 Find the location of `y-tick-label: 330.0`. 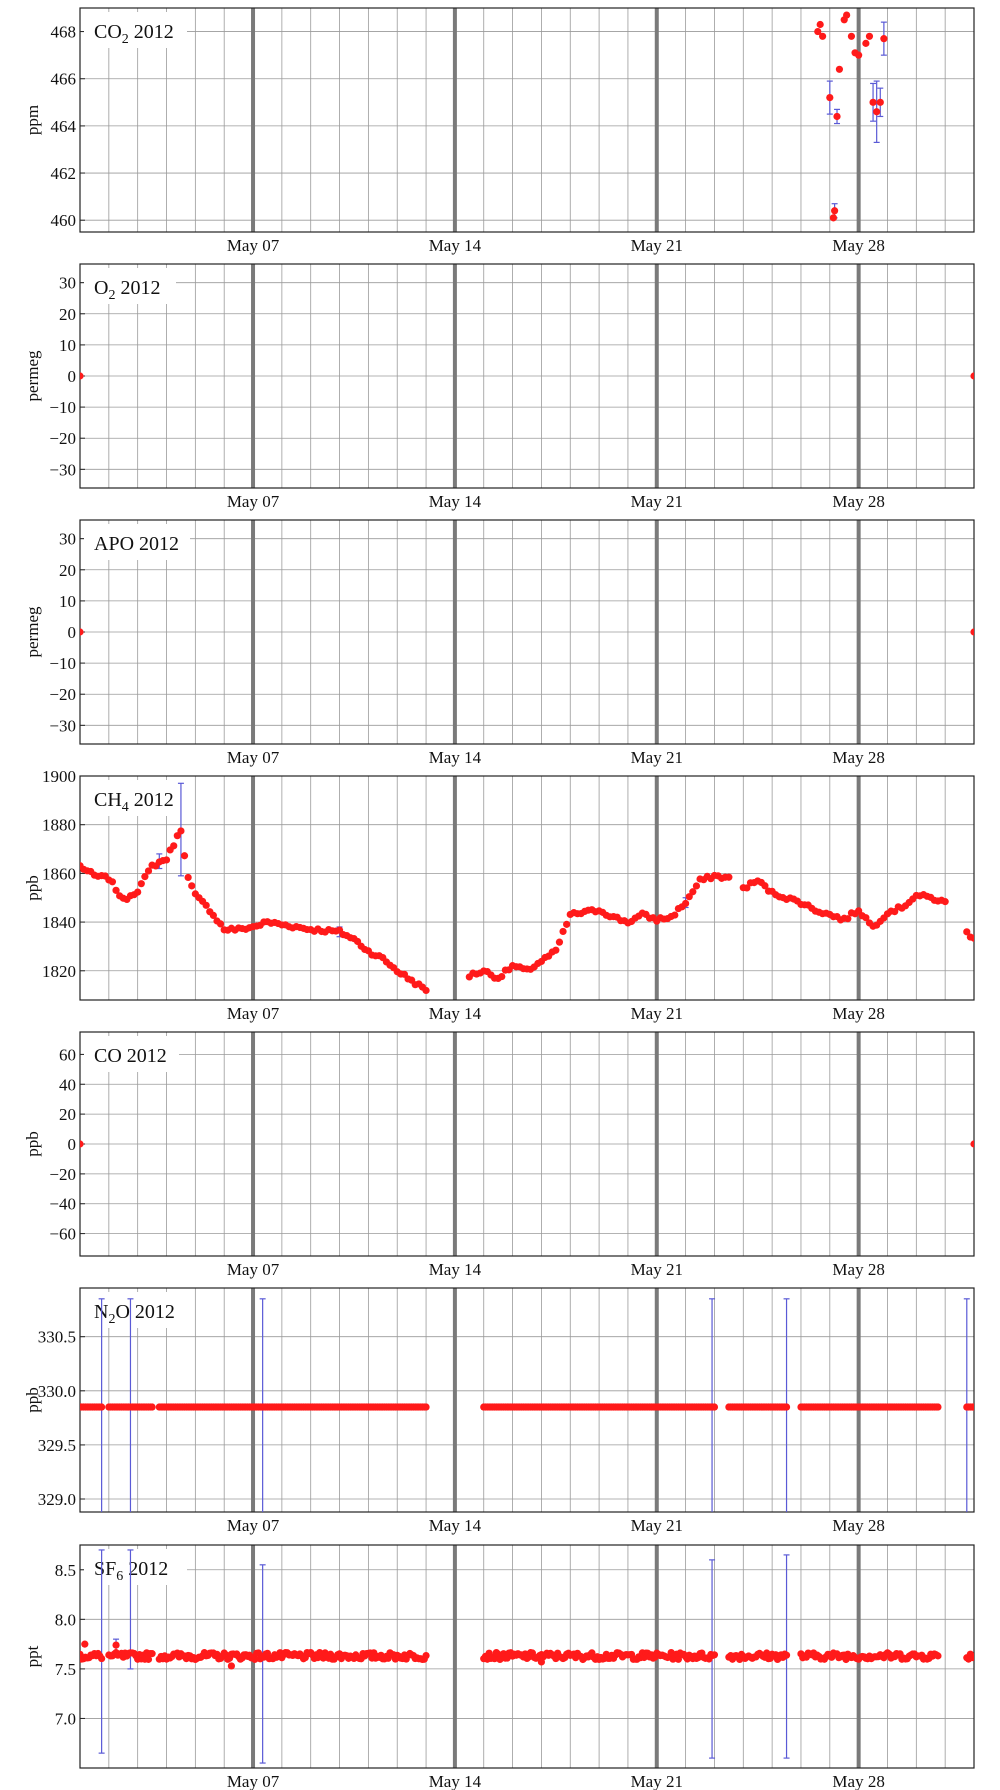

y-tick-label: 330.0 is located at coordinates (57, 1391).